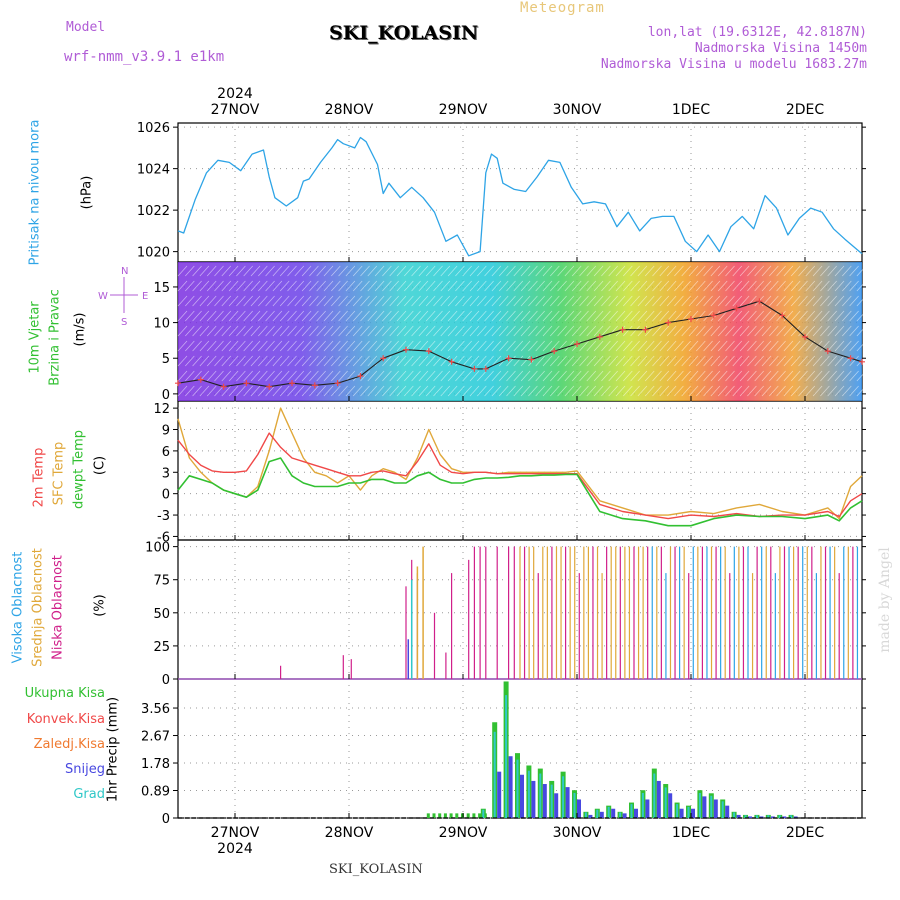 Image resolution: width=900 pixels, height=900 pixels. I want to click on y-tick-label: -6, so click(163, 537).